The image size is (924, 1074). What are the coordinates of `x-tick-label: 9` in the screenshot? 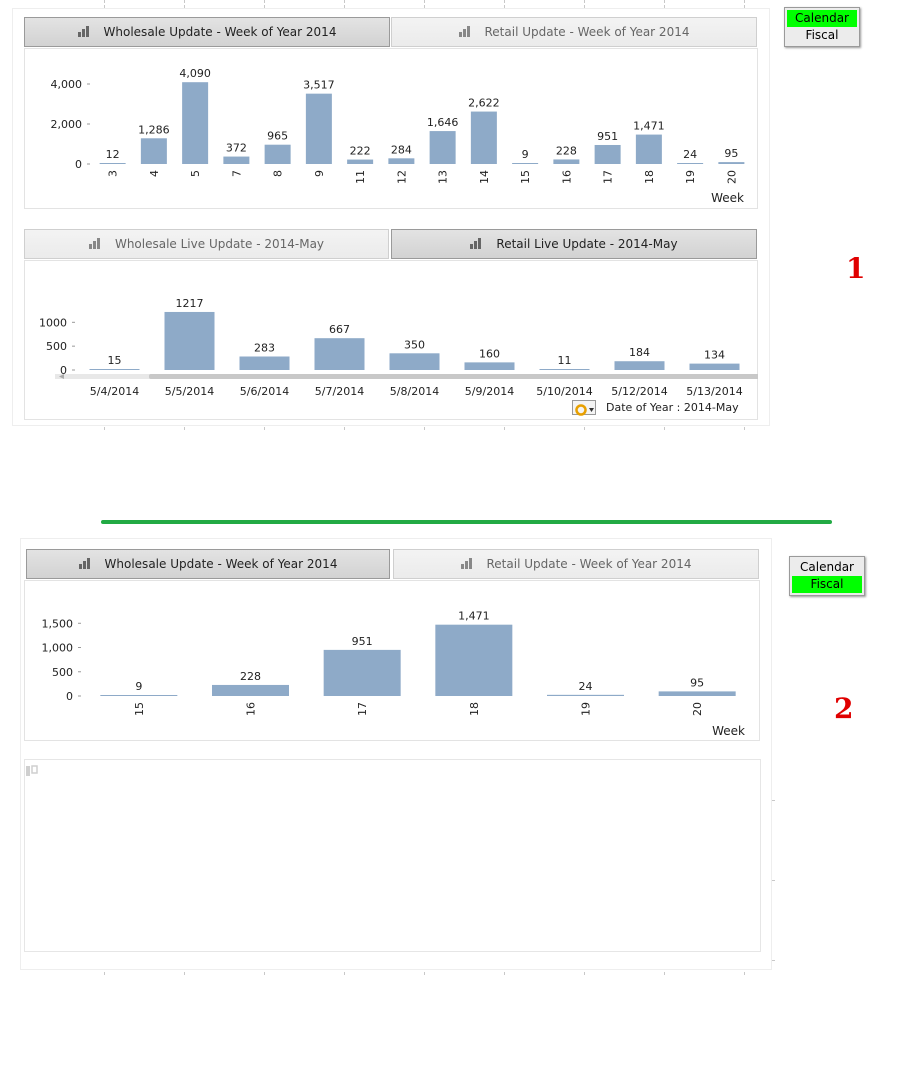 It's located at (319, 173).